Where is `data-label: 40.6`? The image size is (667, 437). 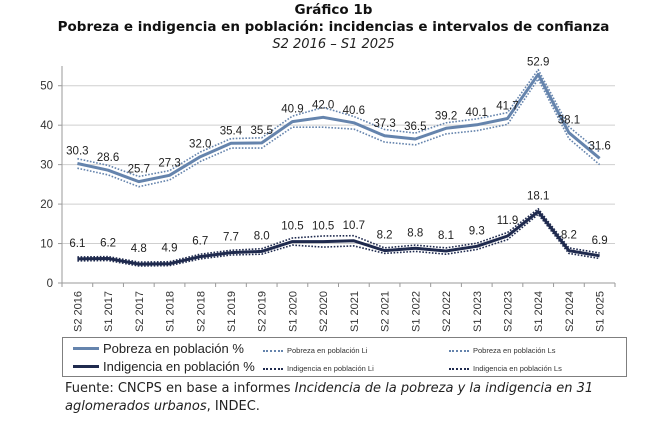
data-label: 40.6 is located at coordinates (354, 111).